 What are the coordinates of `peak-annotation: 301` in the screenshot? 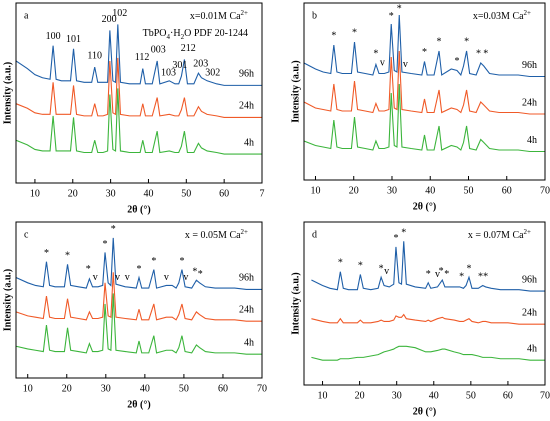 It's located at (179, 65).